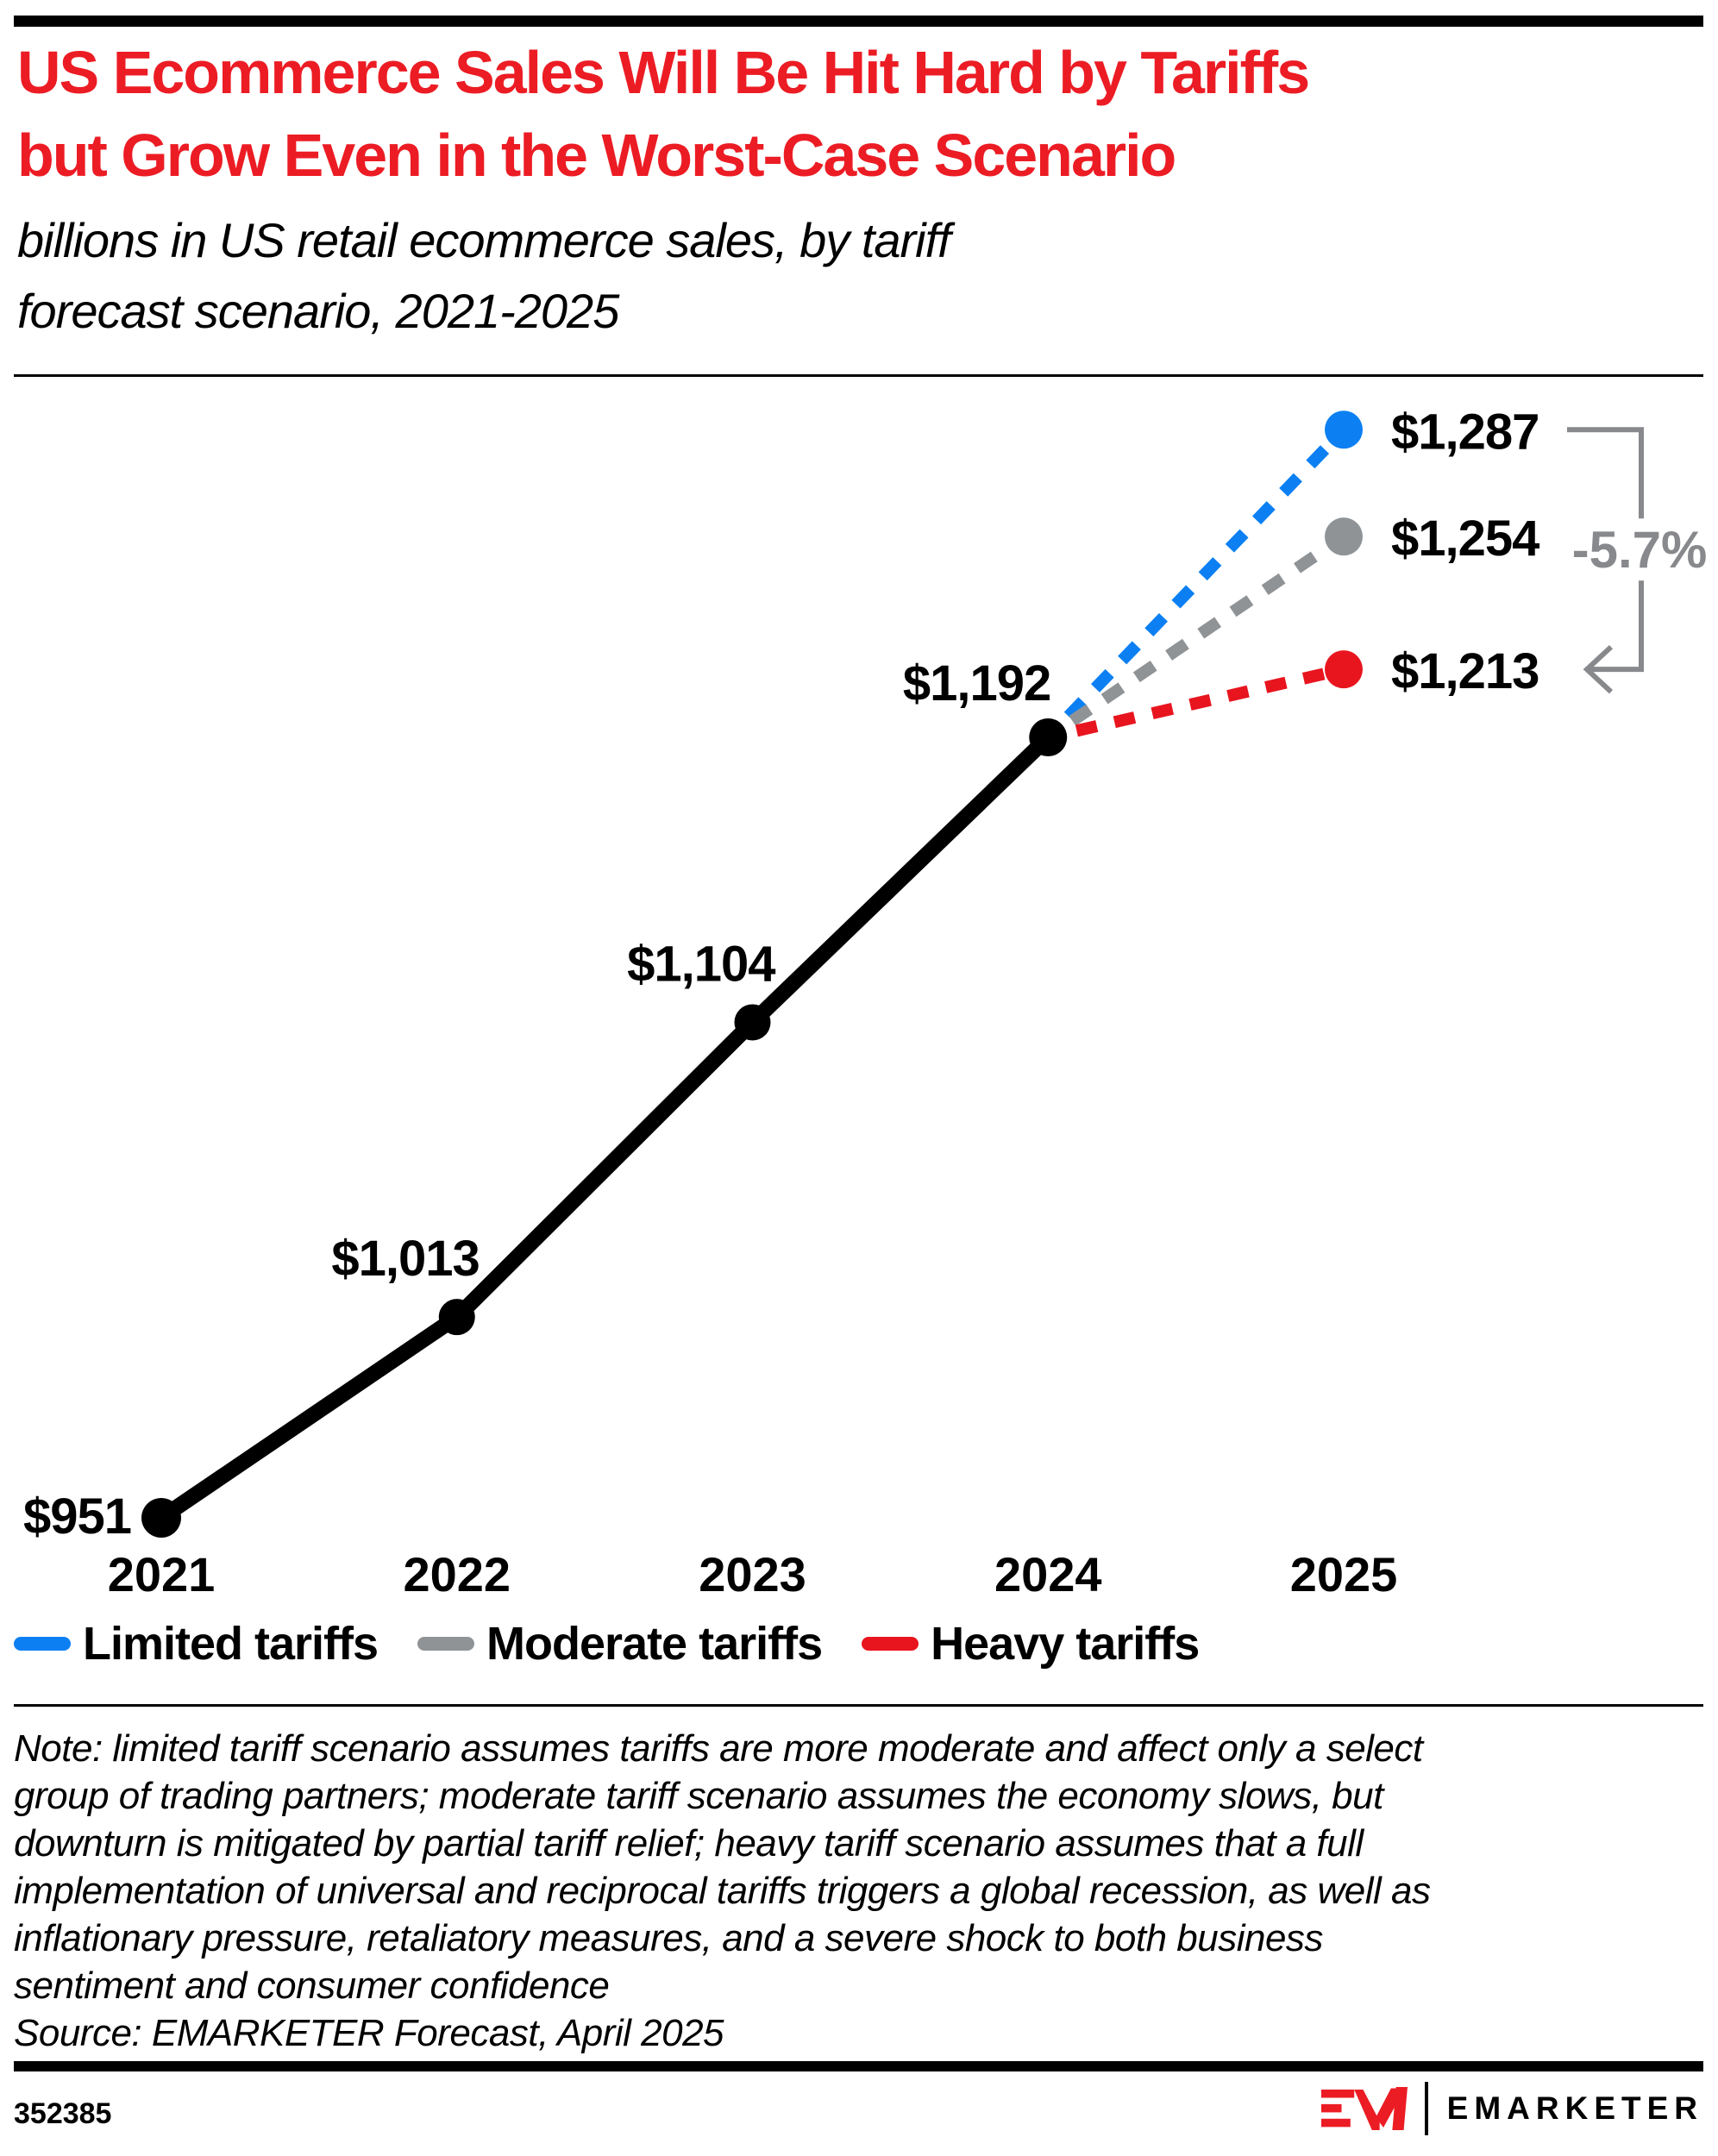 This screenshot has height=2156, width=1718. I want to click on emarketer-logo-icon, so click(1364, 2108).